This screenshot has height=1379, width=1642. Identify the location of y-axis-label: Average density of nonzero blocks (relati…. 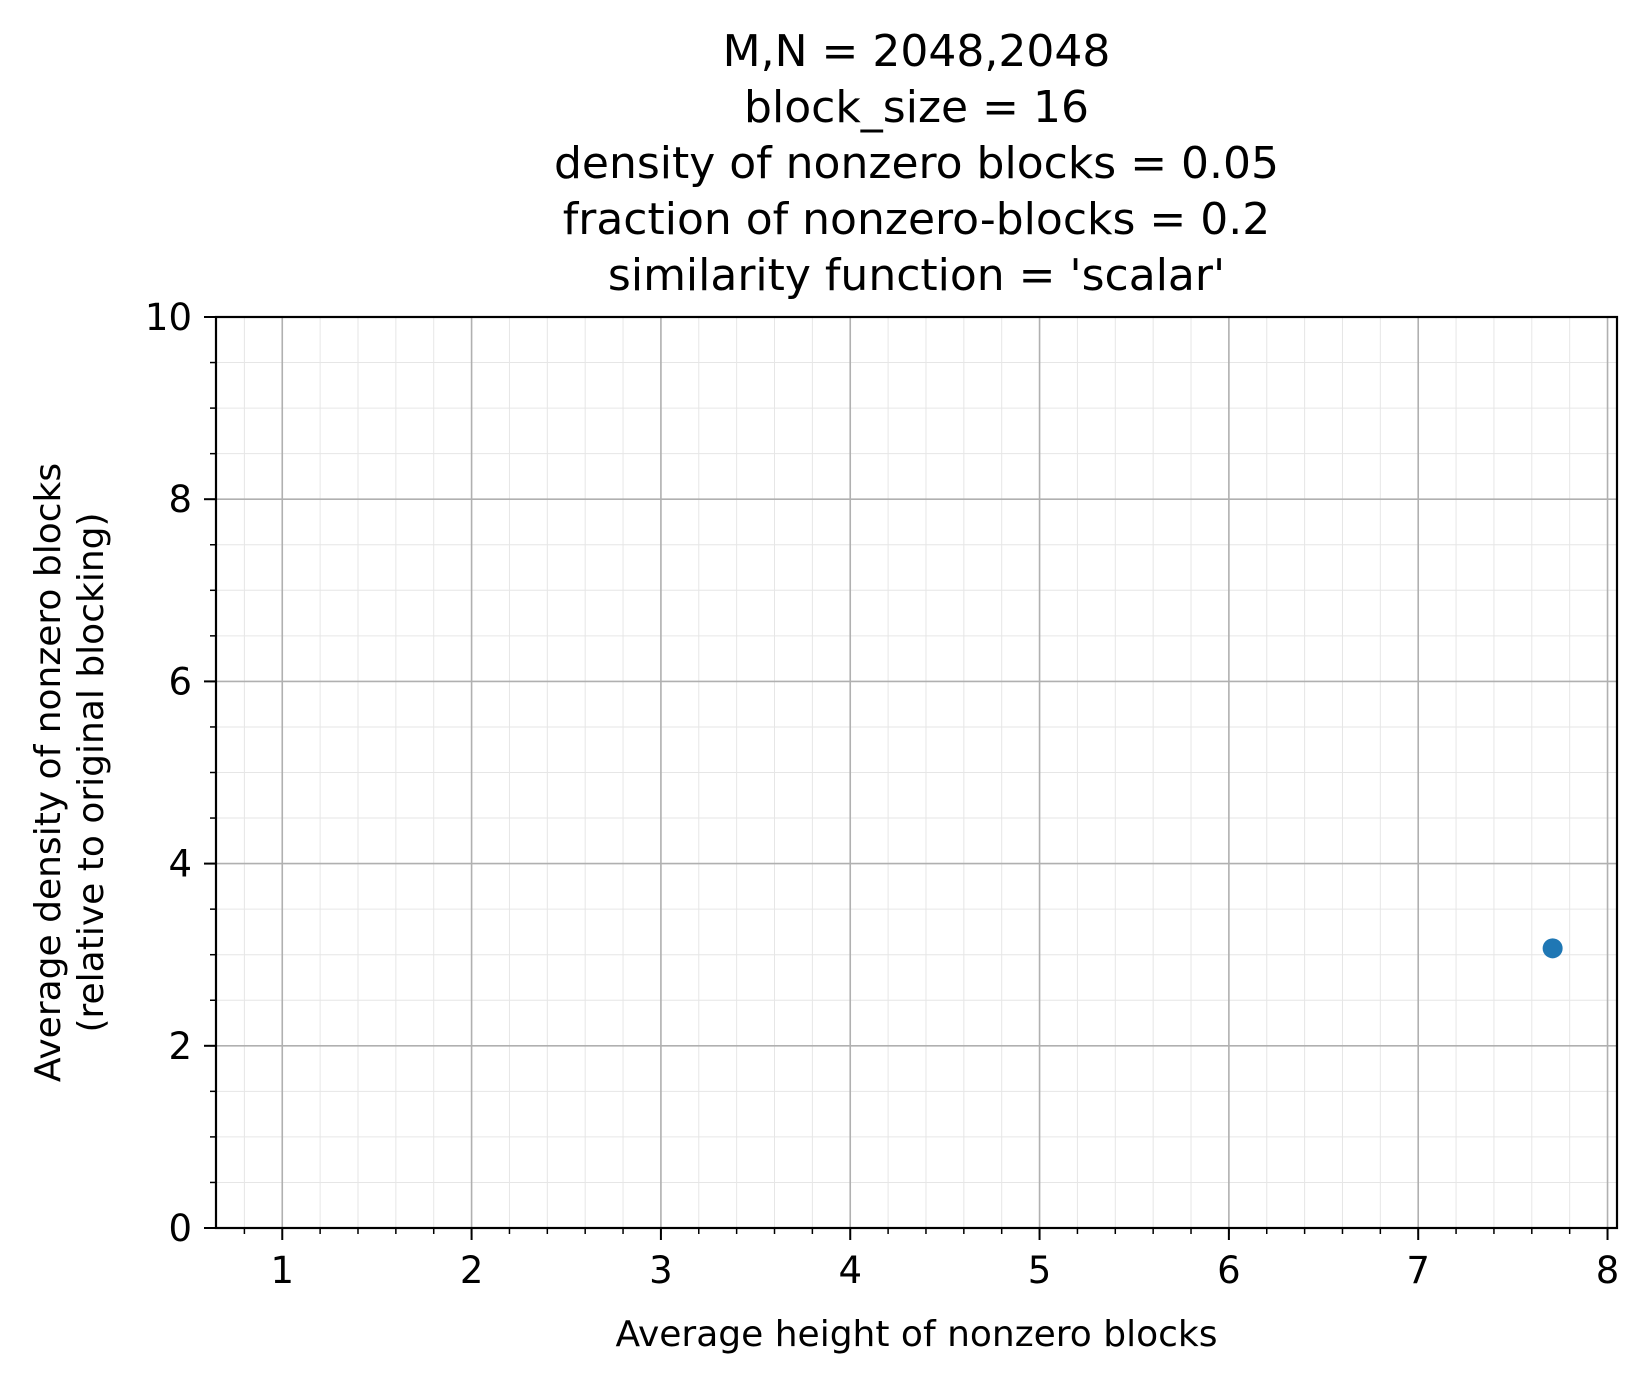
(70, 772).